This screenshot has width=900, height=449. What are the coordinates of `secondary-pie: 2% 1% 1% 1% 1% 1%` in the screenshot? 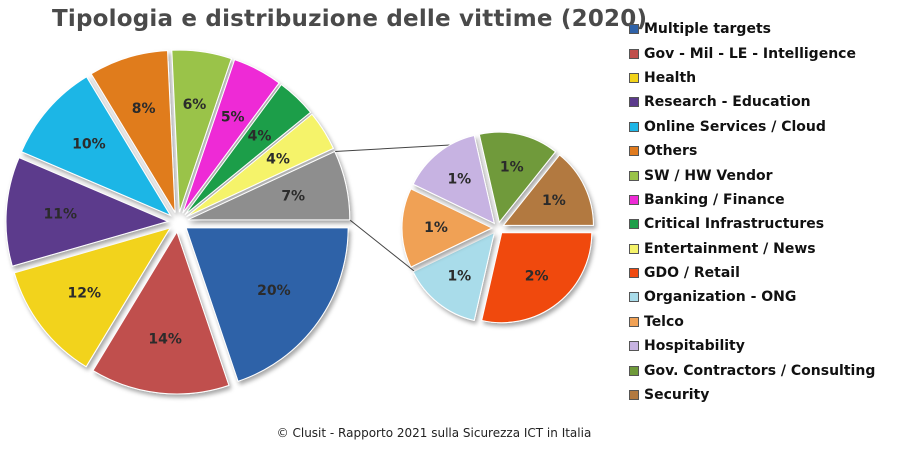 It's located at (497, 227).